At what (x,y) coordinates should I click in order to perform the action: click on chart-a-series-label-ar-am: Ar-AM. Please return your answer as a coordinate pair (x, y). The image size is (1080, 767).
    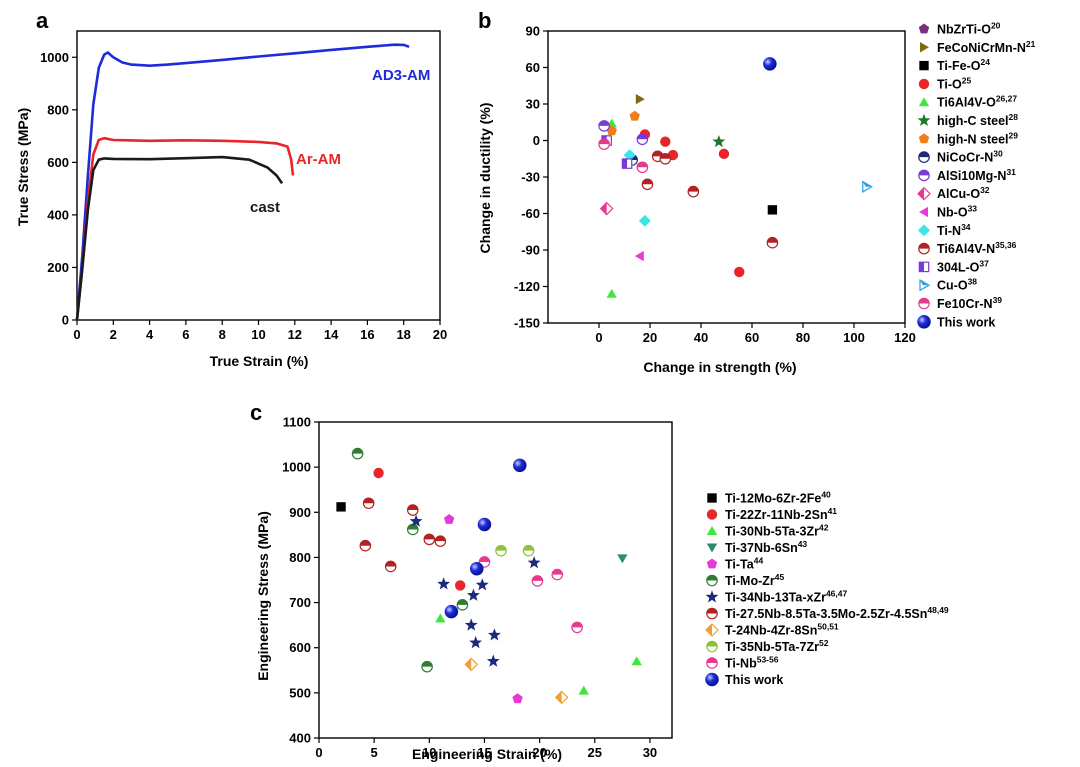
    Looking at the image, I should click on (318, 159).